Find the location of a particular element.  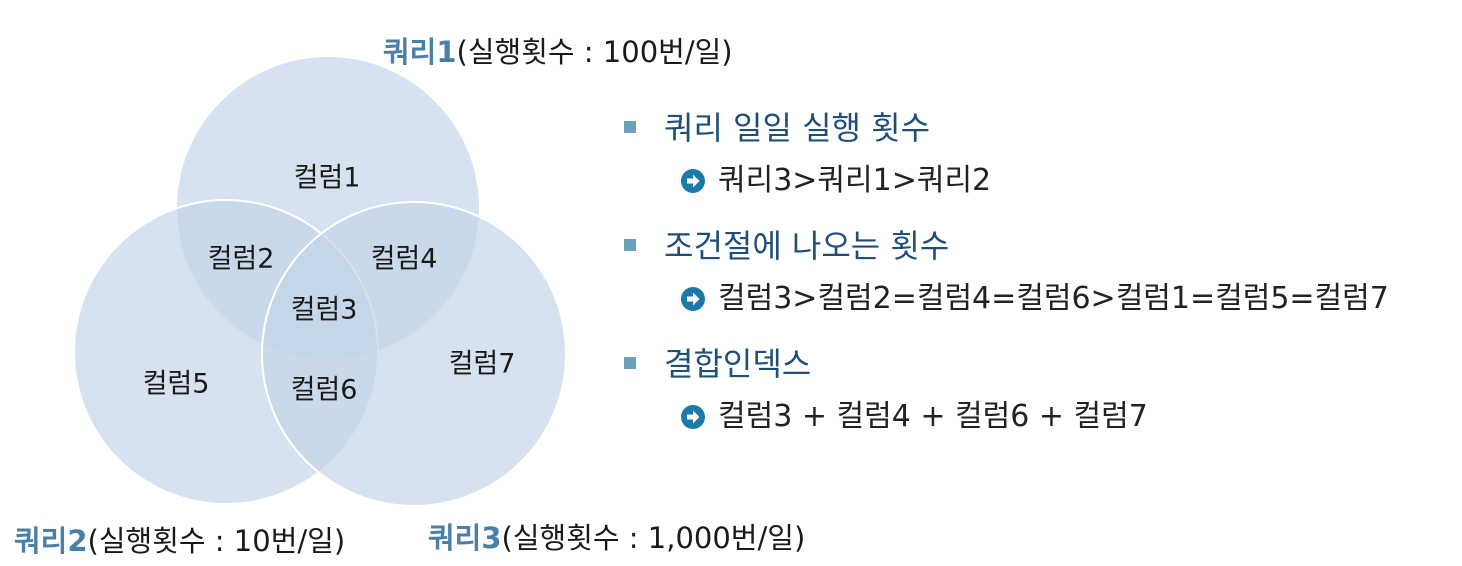

section-detail: 쿼리3>쿼리1>쿼리2 is located at coordinates (1040, 184).